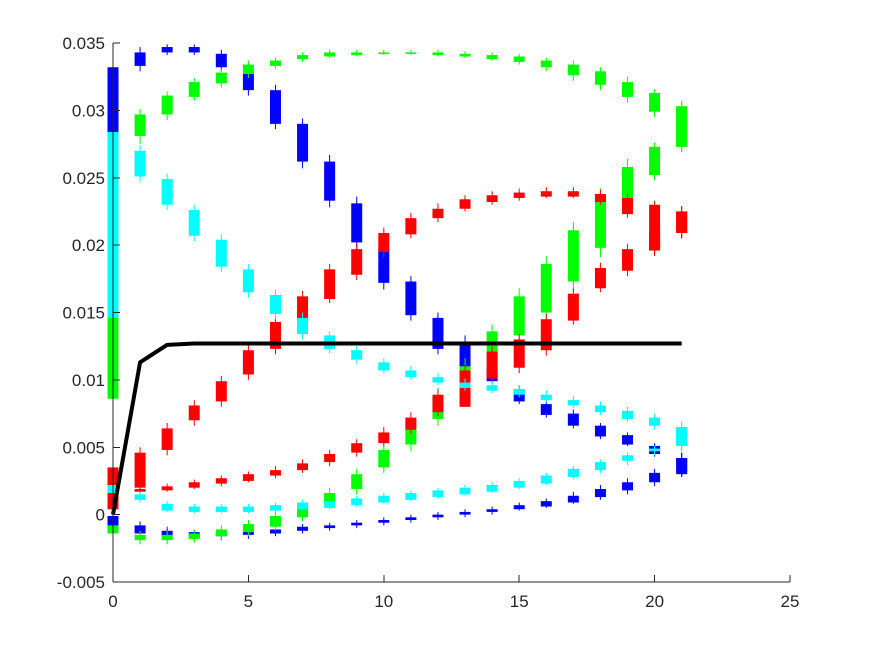 The image size is (875, 656). Describe the element at coordinates (83, 178) in the screenshot. I see `y-tick-label: 0.025` at that location.